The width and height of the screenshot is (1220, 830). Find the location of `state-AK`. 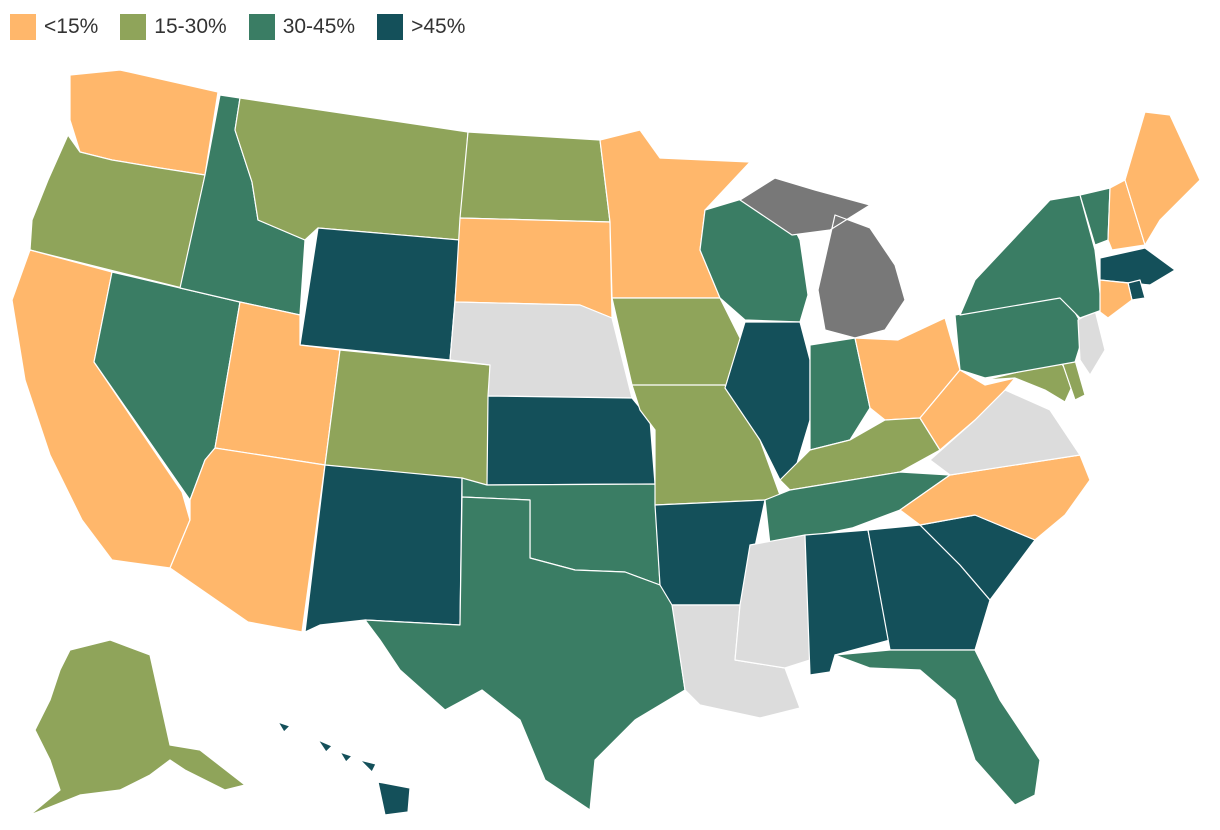

state-AK is located at coordinates (137, 727).